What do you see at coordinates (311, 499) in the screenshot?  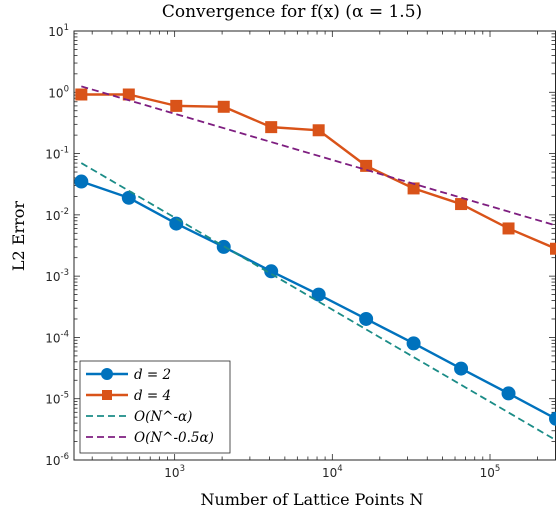 I see `x-axis-label: Number of Lattice Points N` at bounding box center [311, 499].